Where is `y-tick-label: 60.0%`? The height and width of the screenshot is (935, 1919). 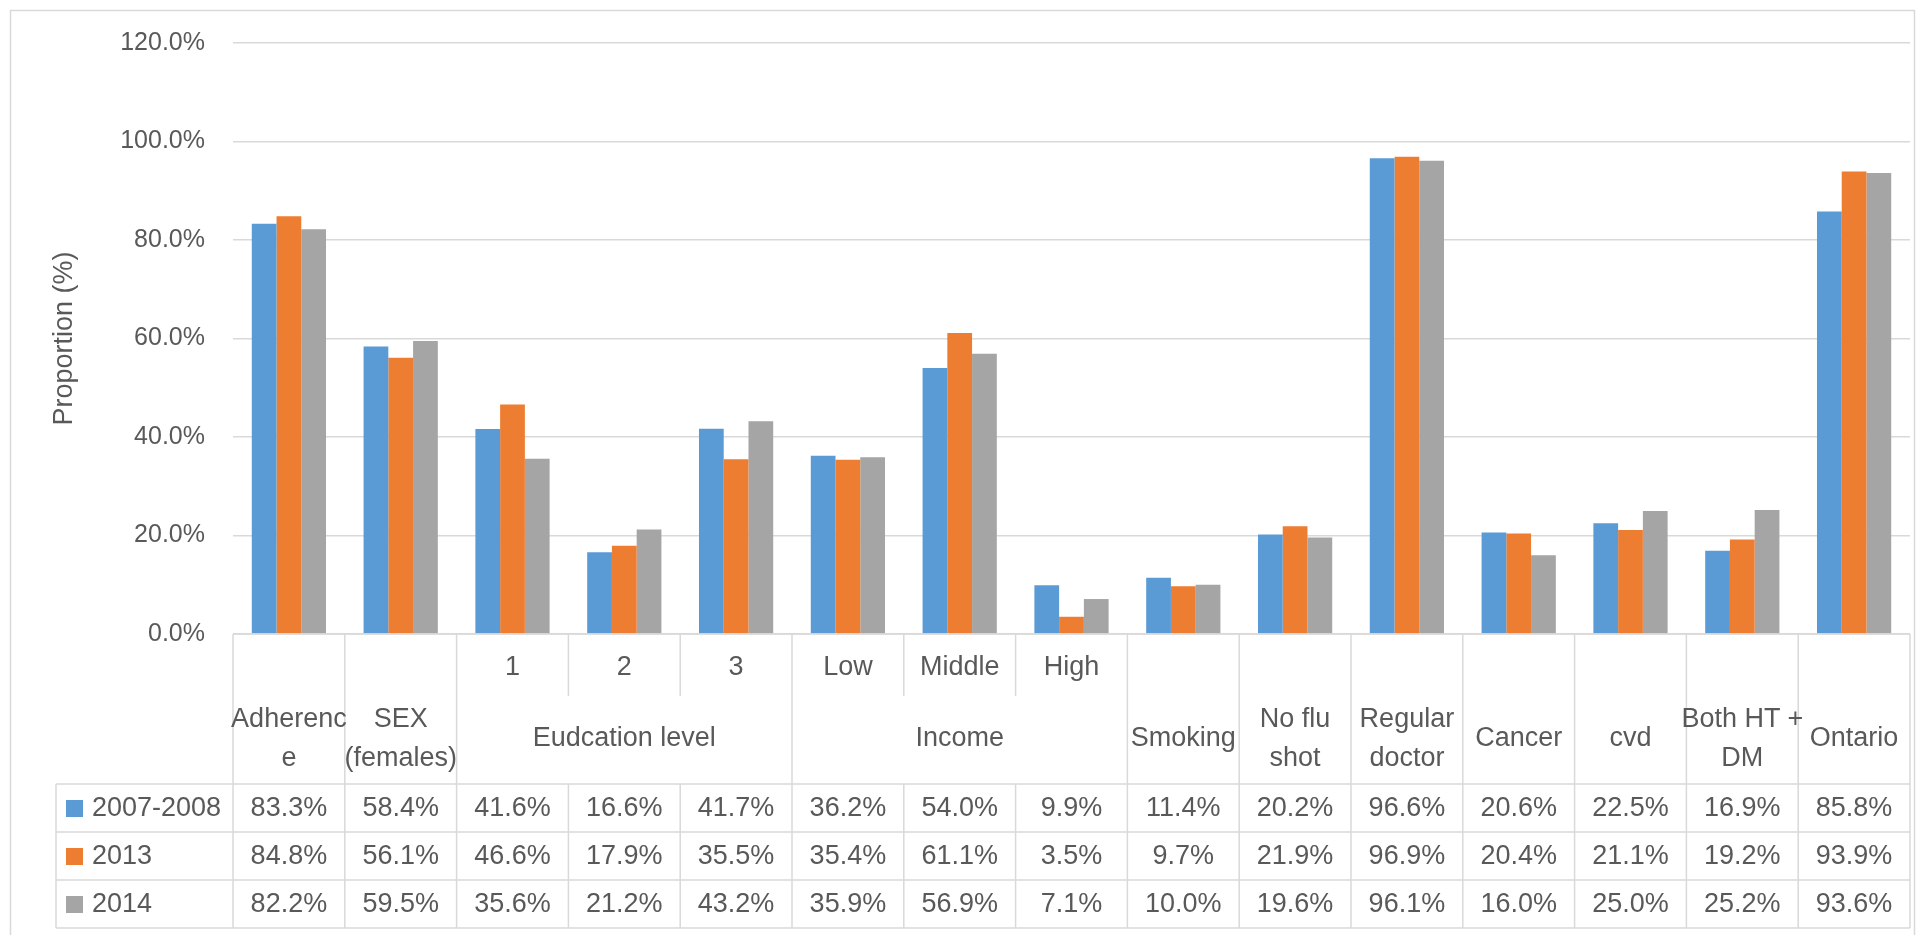
y-tick-label: 60.0% is located at coordinates (169, 336).